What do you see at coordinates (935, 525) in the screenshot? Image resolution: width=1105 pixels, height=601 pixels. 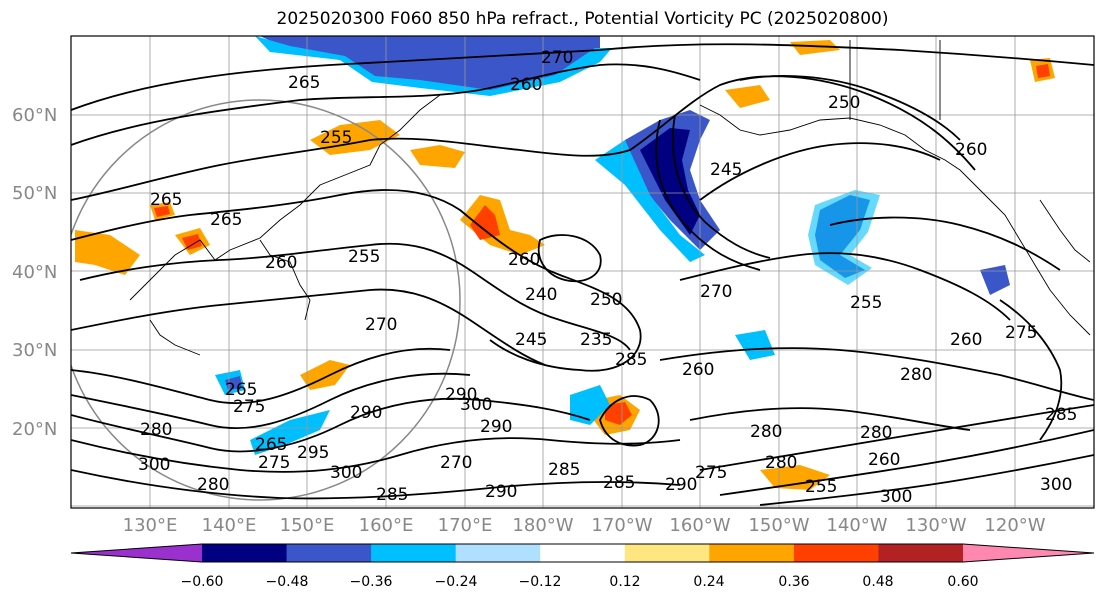 I see `lon-label: 130°W` at bounding box center [935, 525].